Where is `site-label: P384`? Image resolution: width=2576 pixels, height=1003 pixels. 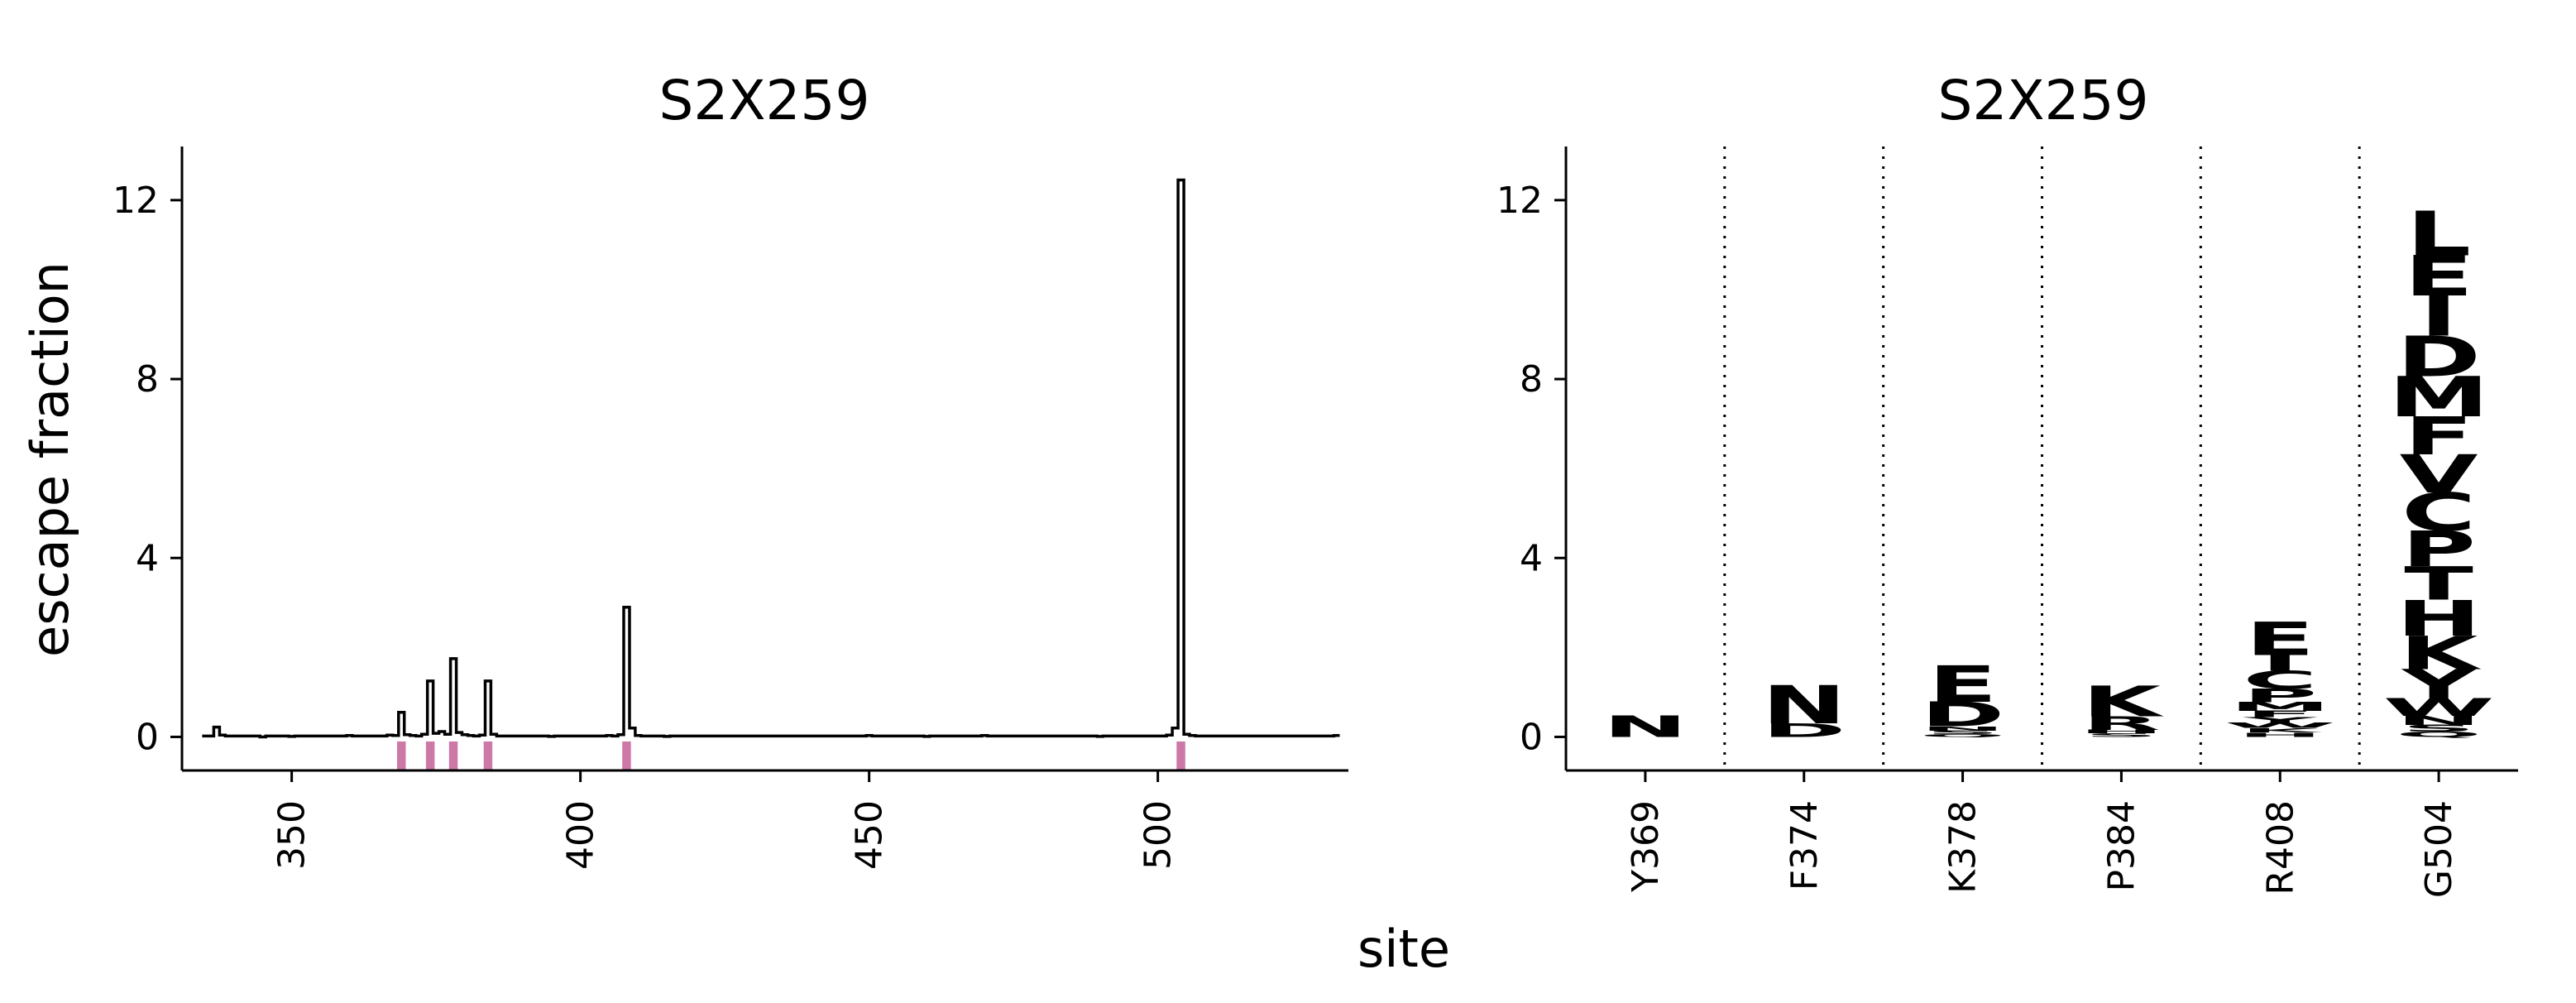
site-label: P384 is located at coordinates (2121, 846).